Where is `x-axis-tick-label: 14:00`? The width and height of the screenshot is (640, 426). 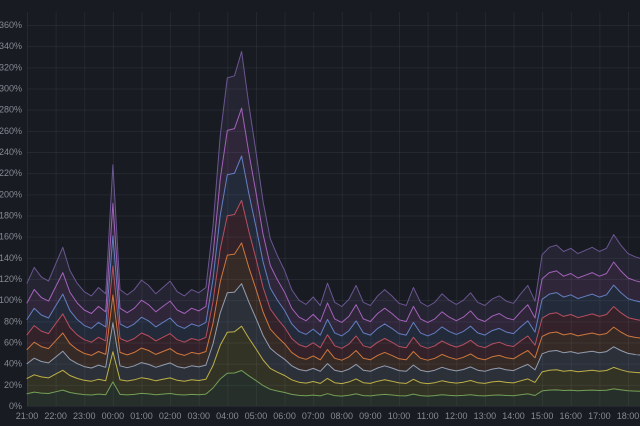 x-axis-tick-label: 14:00 is located at coordinates (513, 416).